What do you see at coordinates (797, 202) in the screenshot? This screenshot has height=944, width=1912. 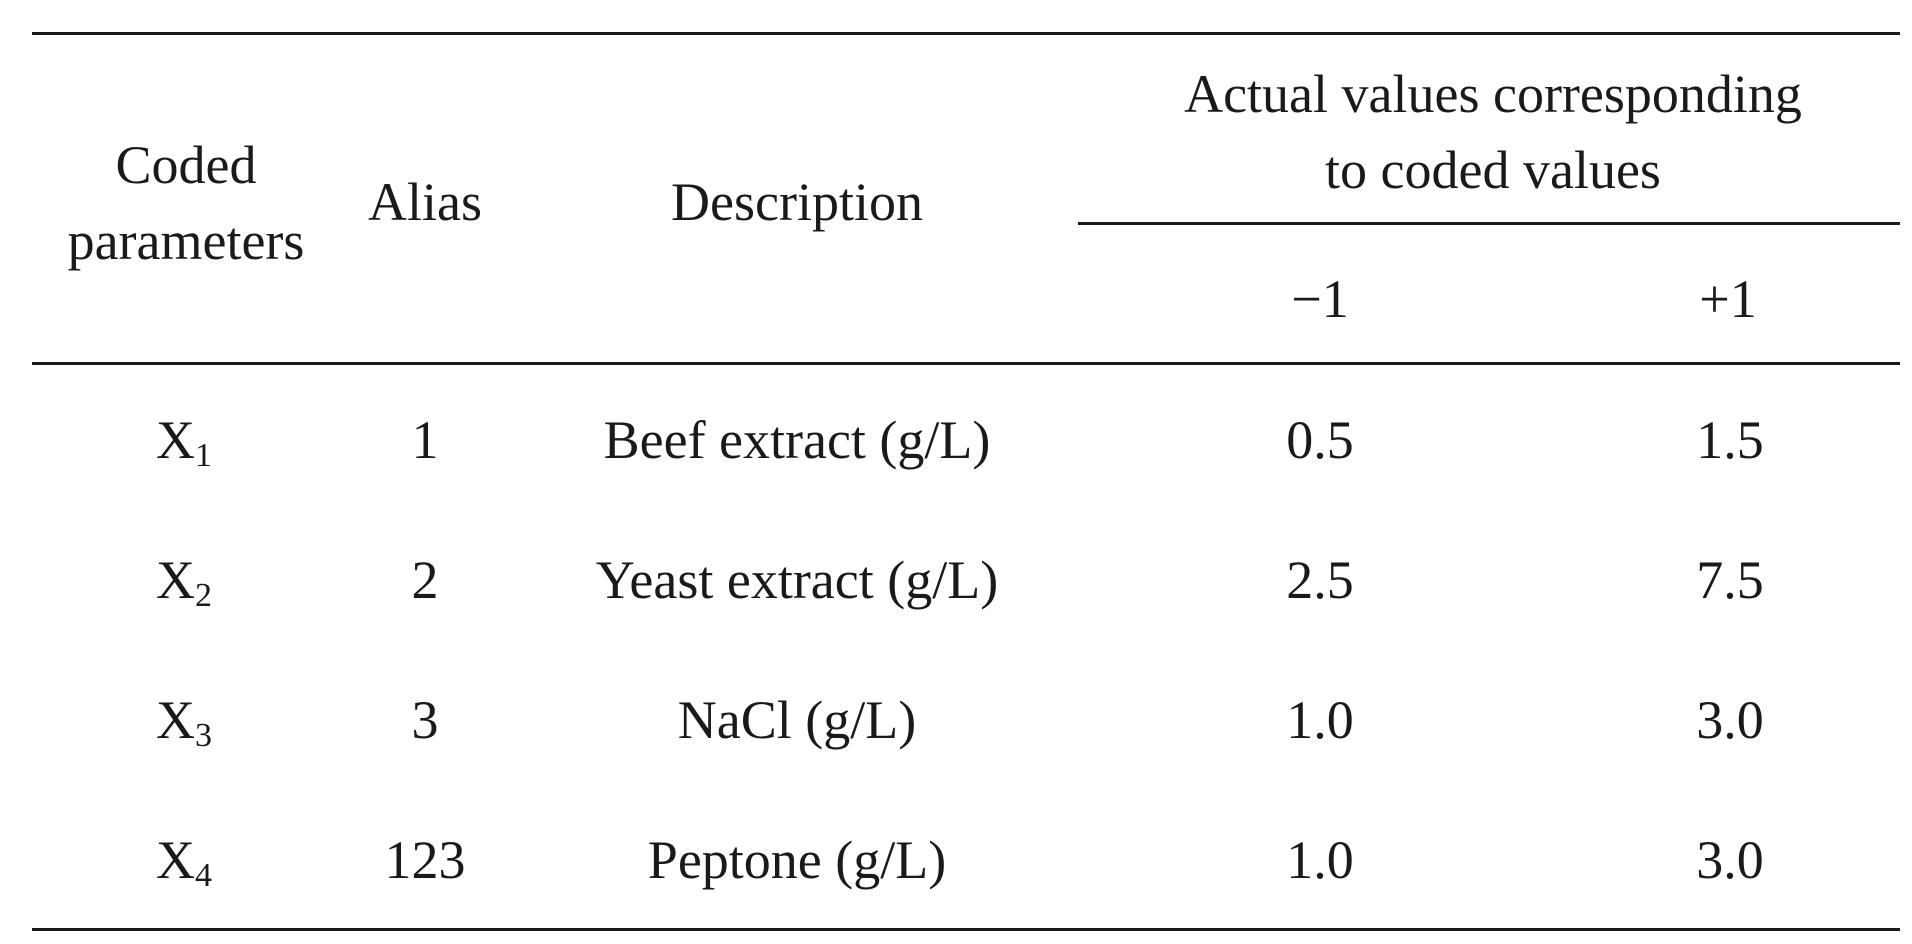 I see `header-description: Description` at bounding box center [797, 202].